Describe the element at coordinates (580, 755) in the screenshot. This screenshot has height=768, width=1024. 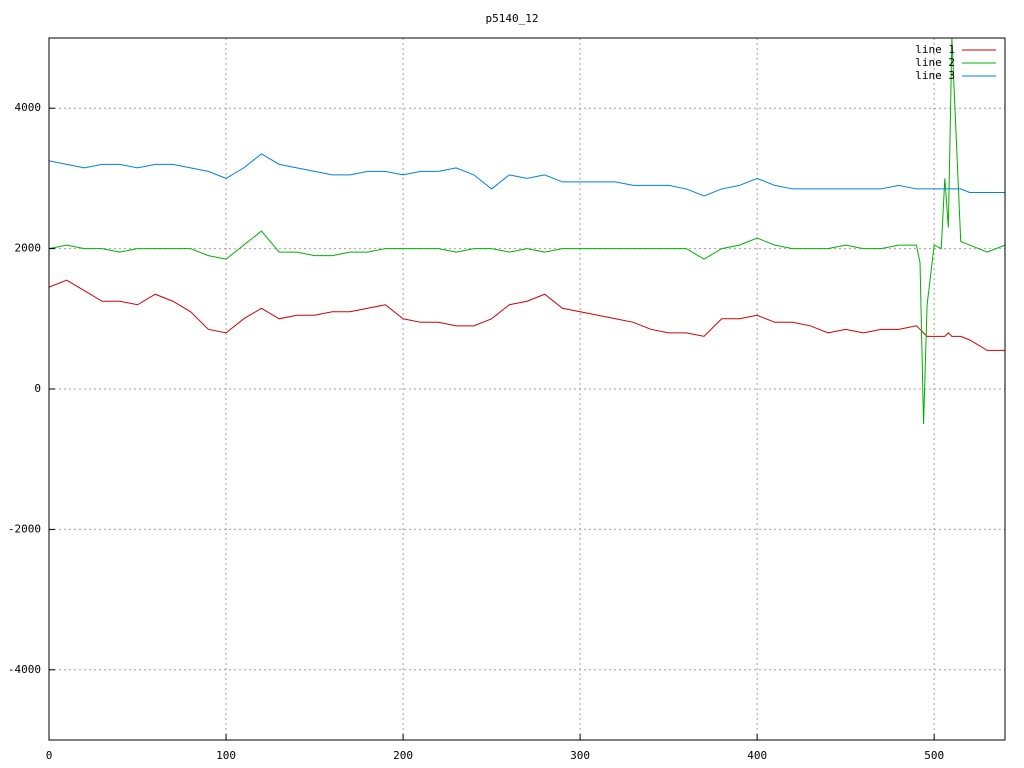
I see `x-tick-label: 300` at that location.